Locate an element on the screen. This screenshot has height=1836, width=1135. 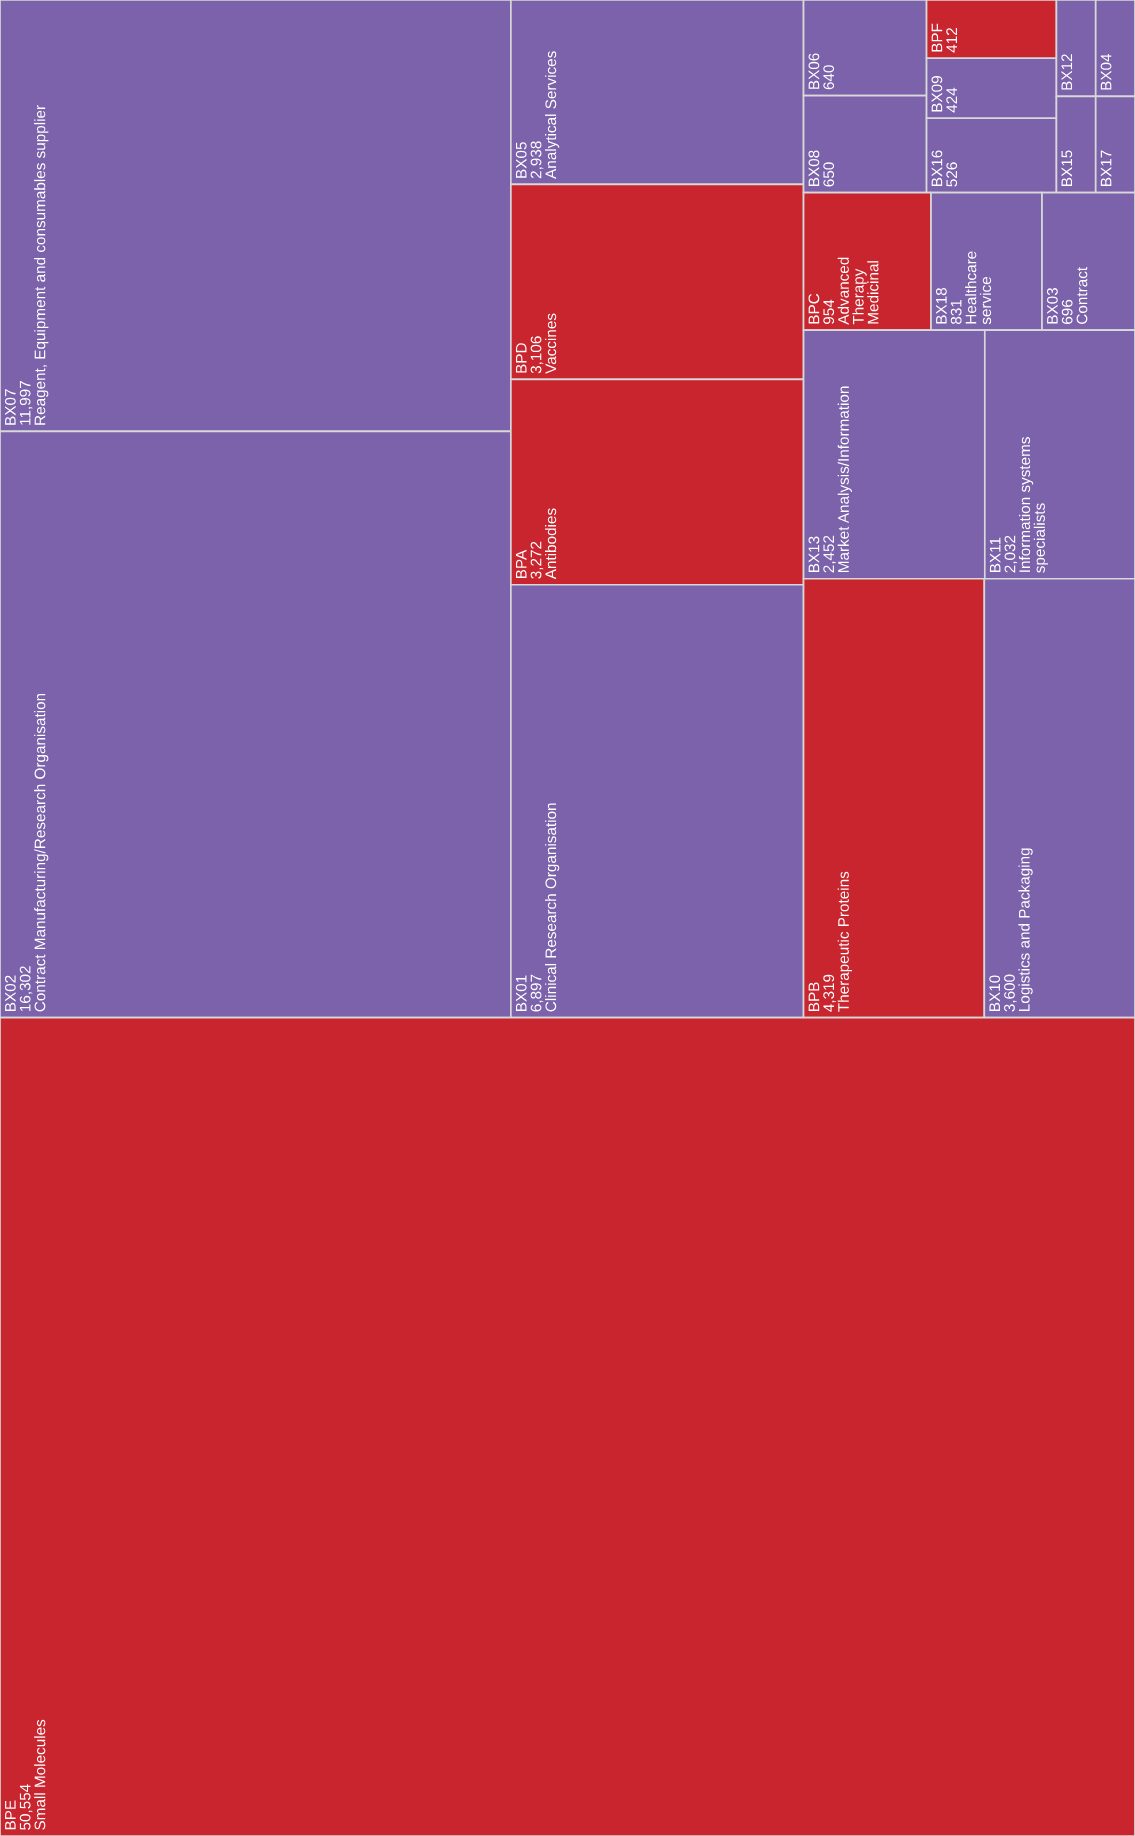
data-label: 412 is located at coordinates (951, 40).